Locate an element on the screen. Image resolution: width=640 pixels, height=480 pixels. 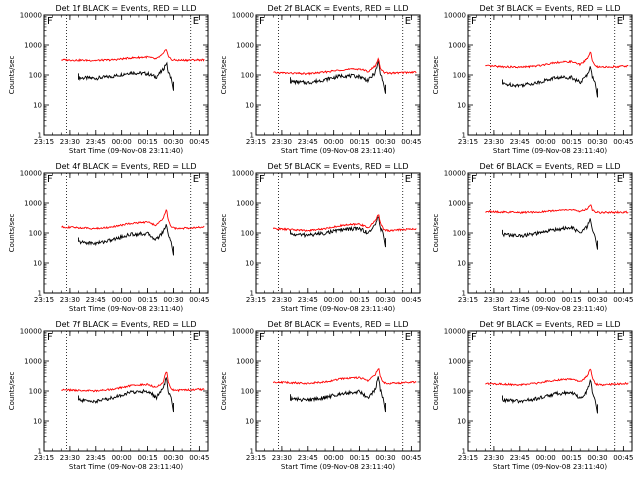
panel-title: Det 1f BLACK = Events, RED = LLD is located at coordinates (125, 8).